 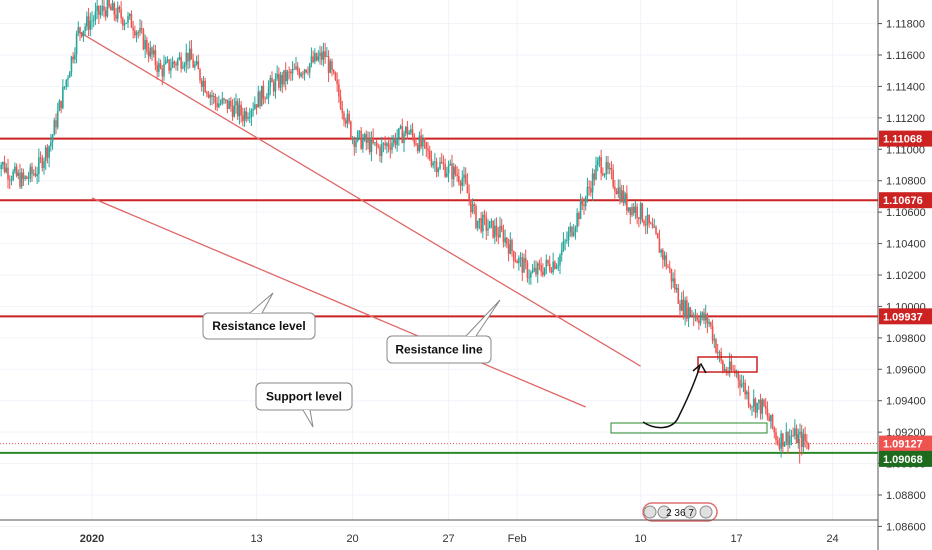 What do you see at coordinates (689, 428) in the screenshot?
I see `support-zone-box` at bounding box center [689, 428].